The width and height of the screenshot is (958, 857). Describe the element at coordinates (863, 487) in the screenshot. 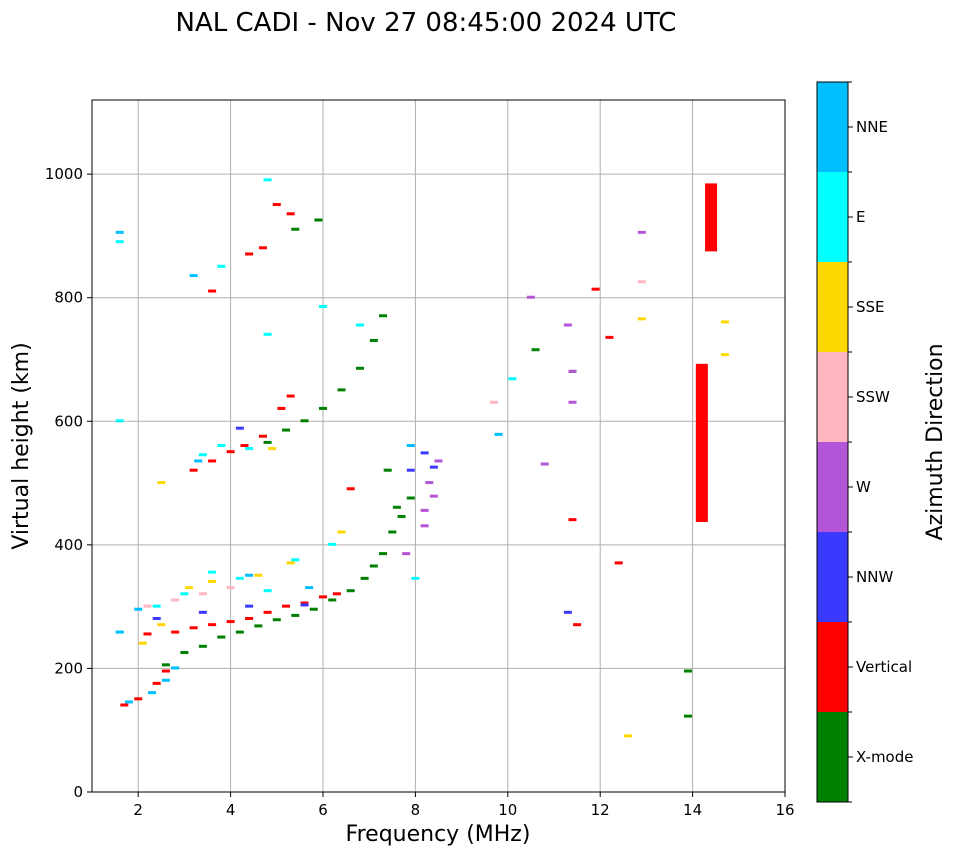

I see `colorbar-label: W` at that location.